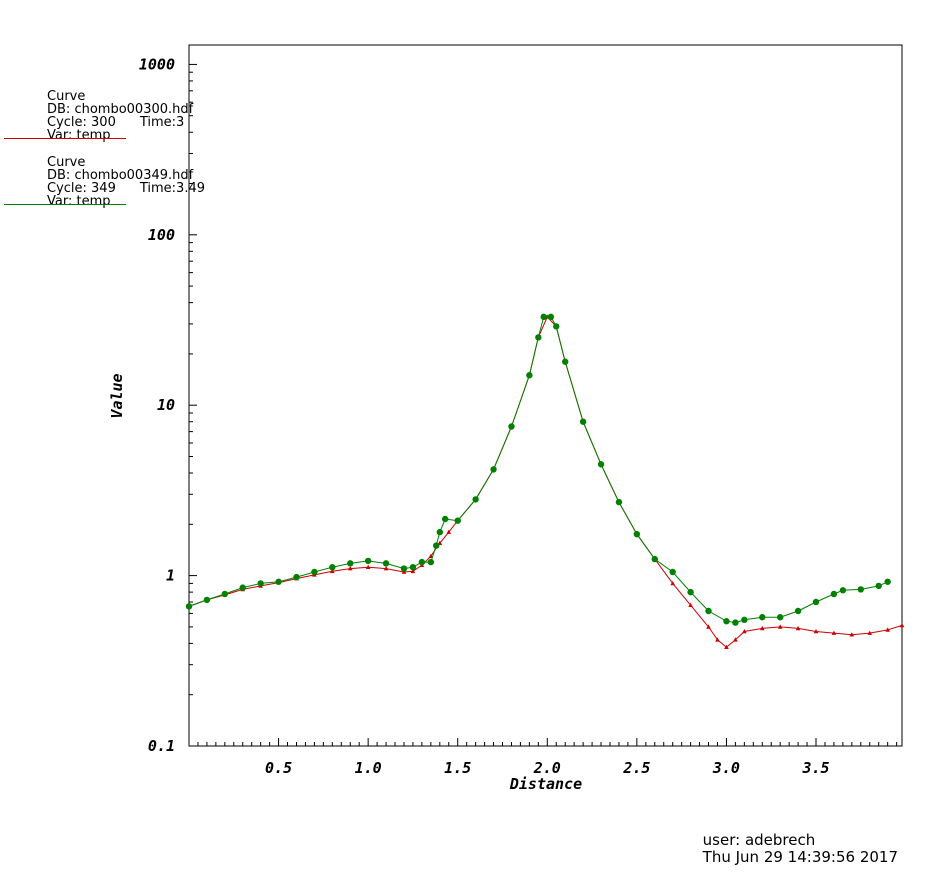 The image size is (950, 878). What do you see at coordinates (815, 768) in the screenshot?
I see `x-tick-label: 3.5` at bounding box center [815, 768].